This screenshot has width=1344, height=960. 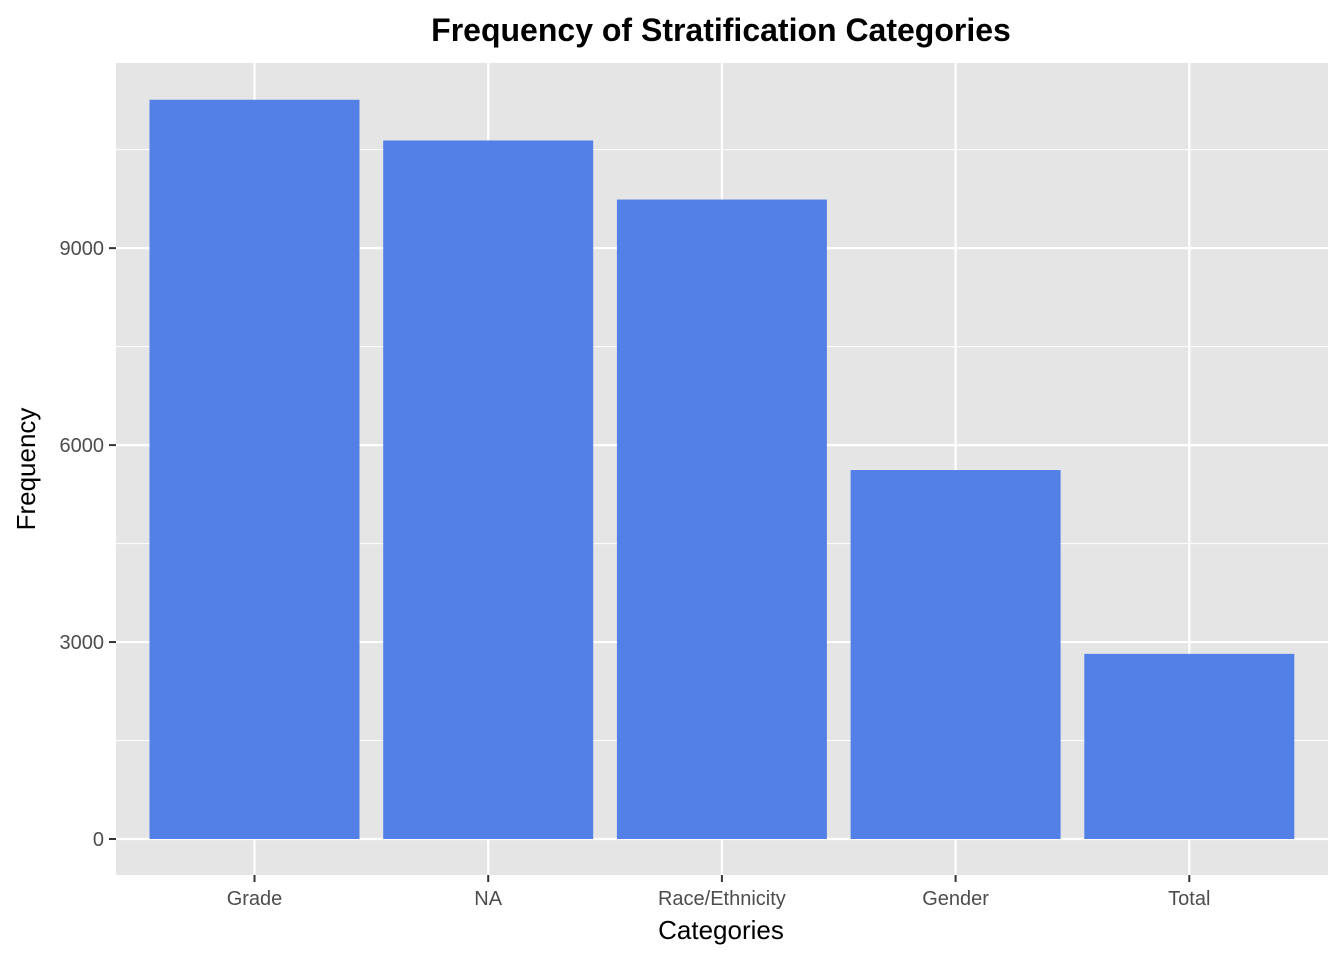 I want to click on bar-race-ethnicity, so click(x=721, y=519).